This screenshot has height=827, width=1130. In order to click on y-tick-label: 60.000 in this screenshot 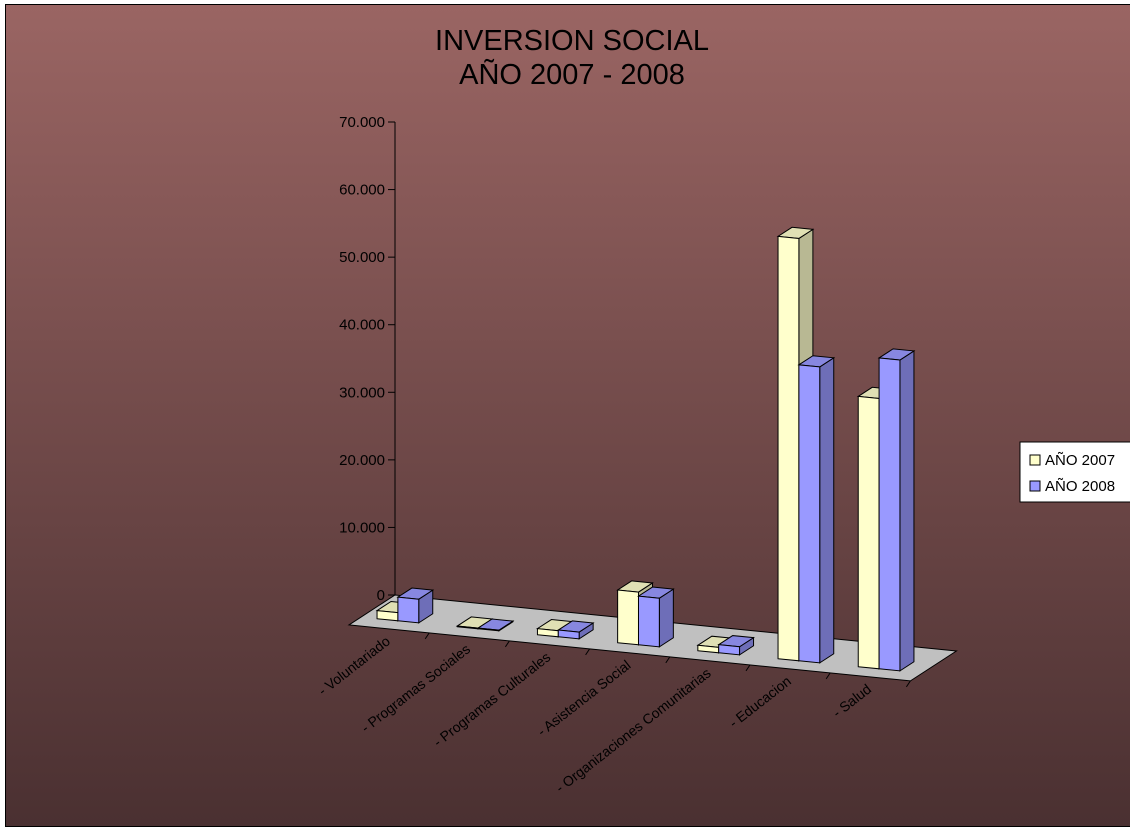, I will do `click(362, 190)`.